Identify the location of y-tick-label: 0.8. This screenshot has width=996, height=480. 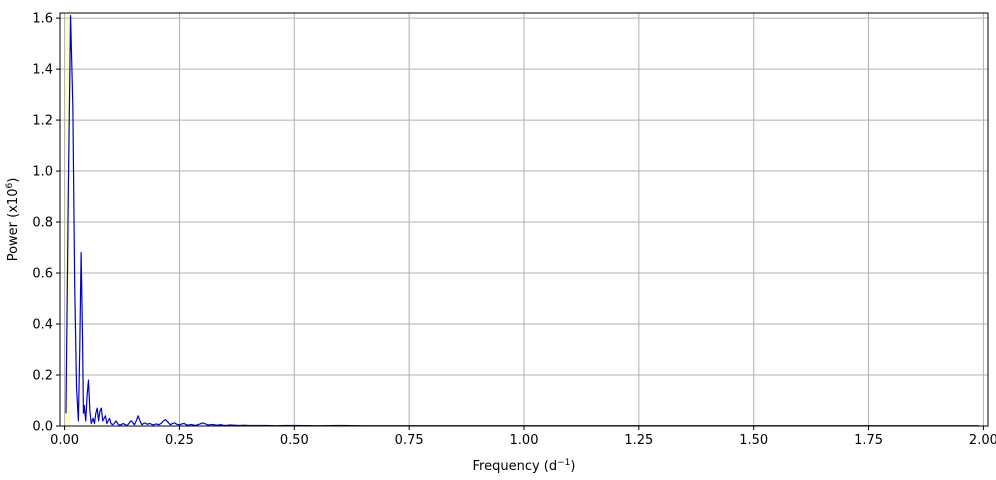
(42, 223).